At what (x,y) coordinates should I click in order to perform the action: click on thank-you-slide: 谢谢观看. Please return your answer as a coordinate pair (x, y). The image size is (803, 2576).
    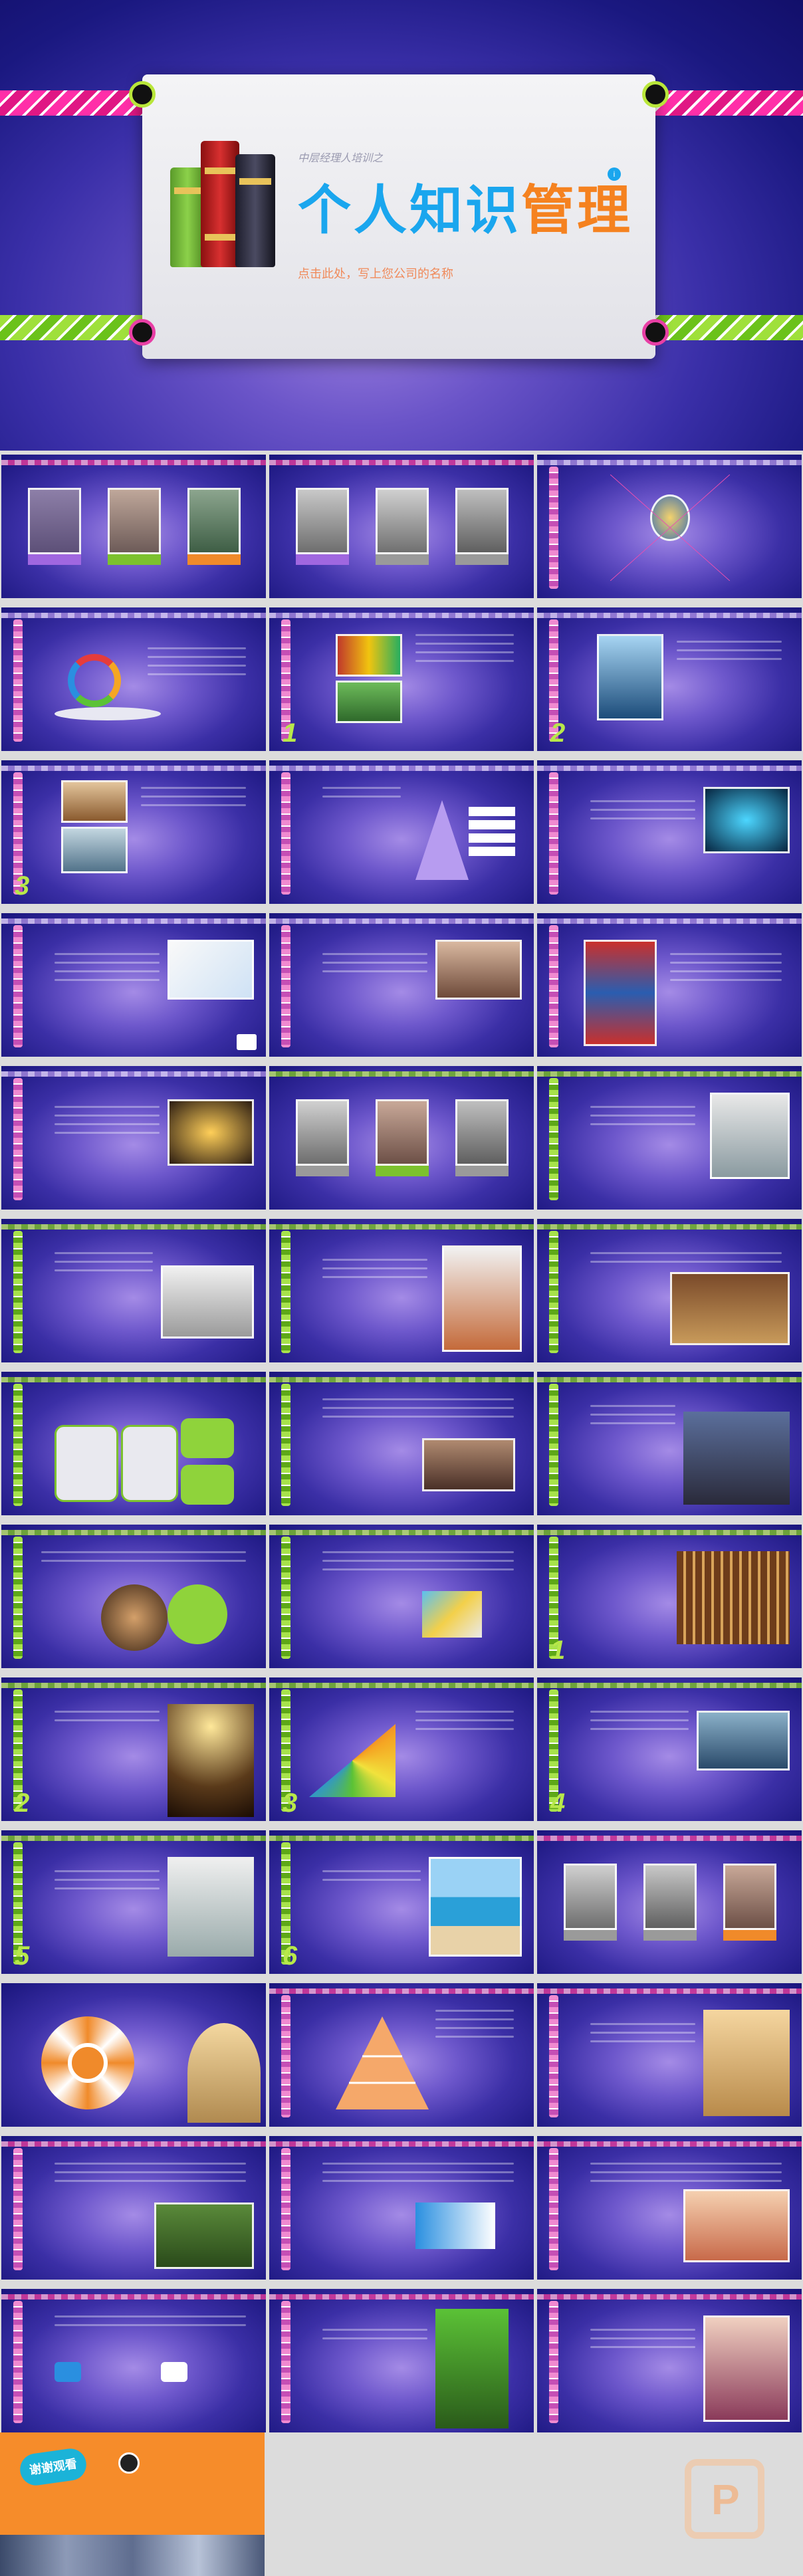
    Looking at the image, I should click on (132, 2504).